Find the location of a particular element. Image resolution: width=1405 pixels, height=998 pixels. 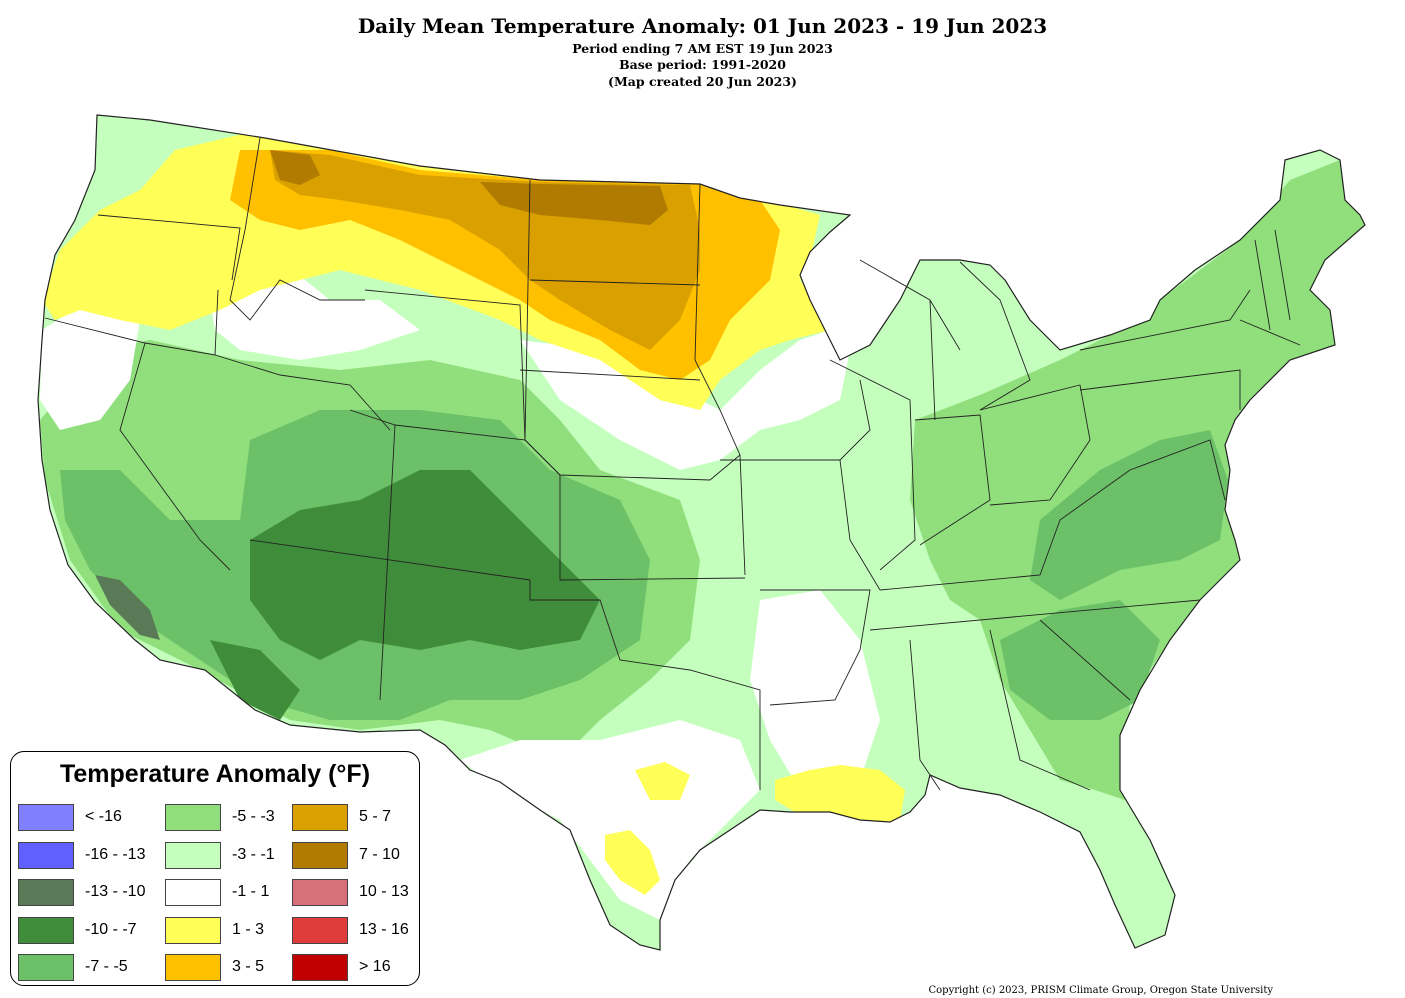

legend-label: < -16 is located at coordinates (103, 816).